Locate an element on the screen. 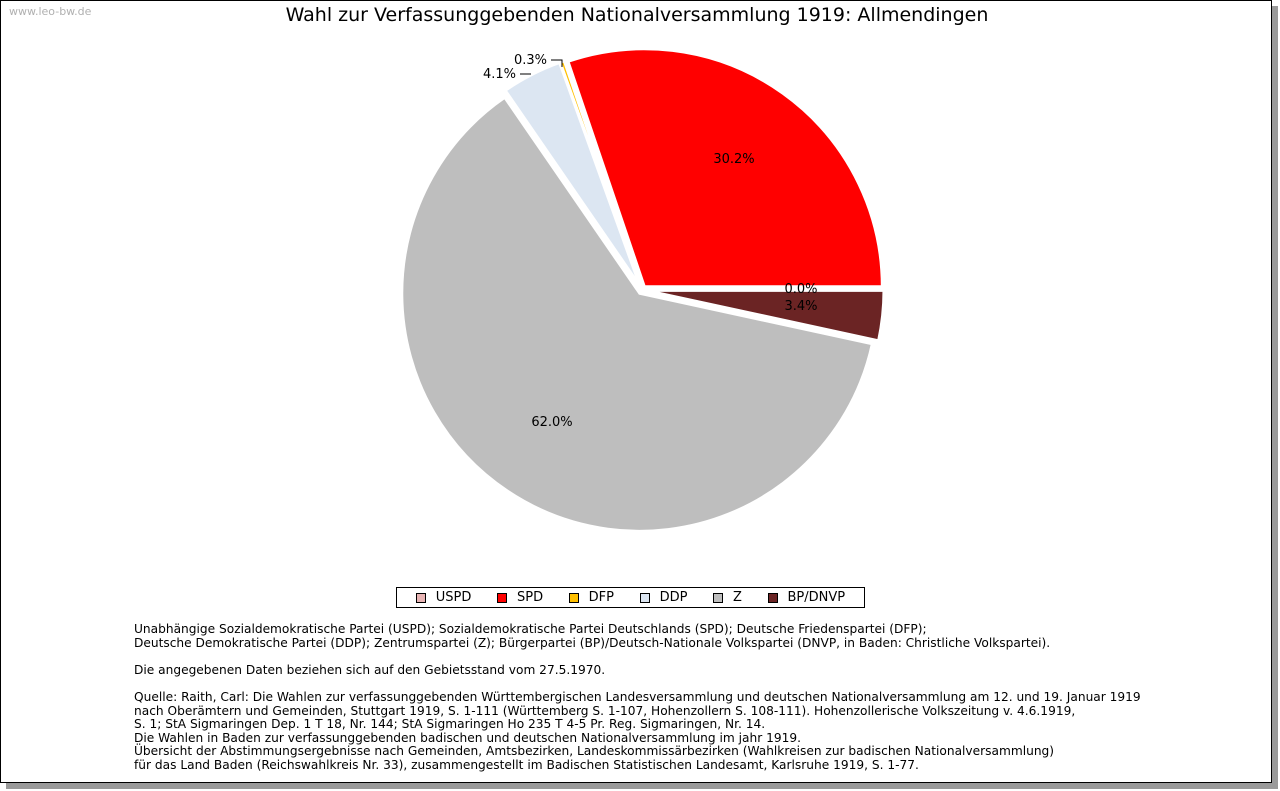  pie-label-dfp: 0.3% is located at coordinates (530, 60).